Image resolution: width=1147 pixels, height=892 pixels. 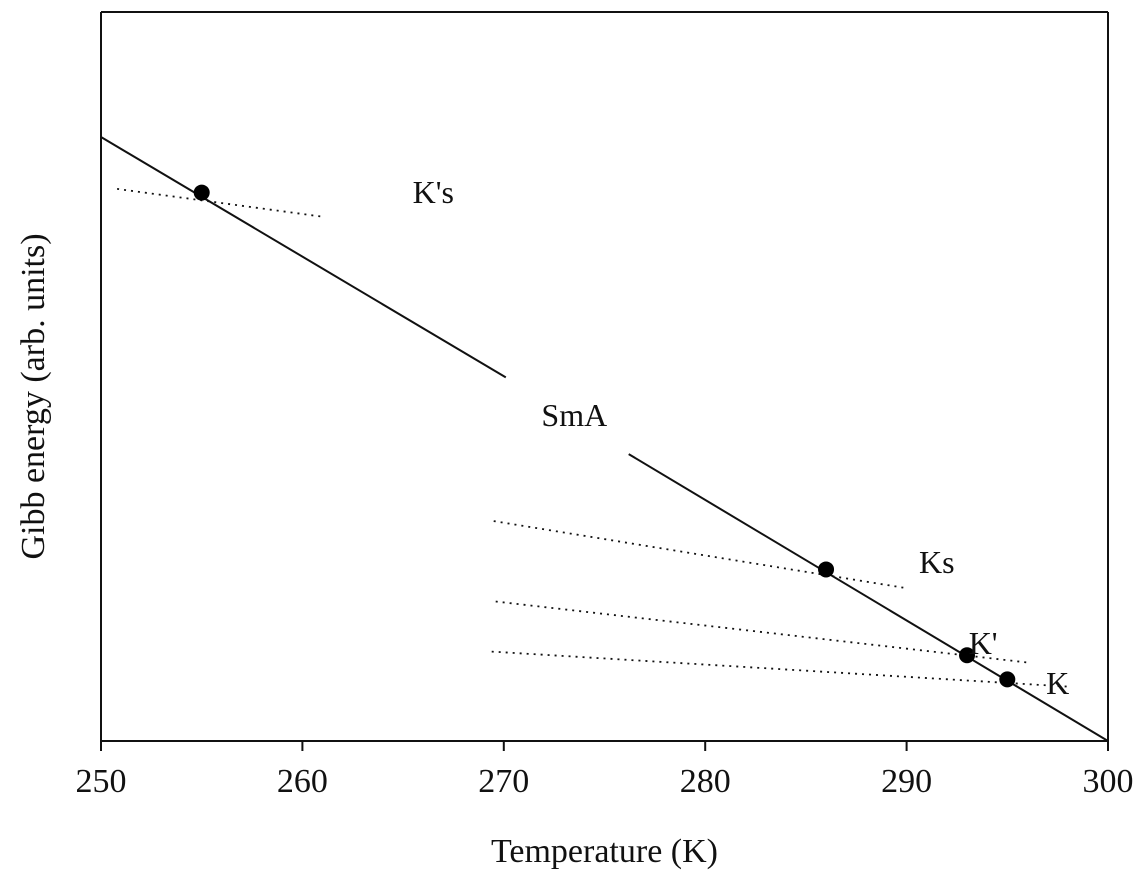 What do you see at coordinates (1057, 683) in the screenshot?
I see `label-k-plain: K` at bounding box center [1057, 683].